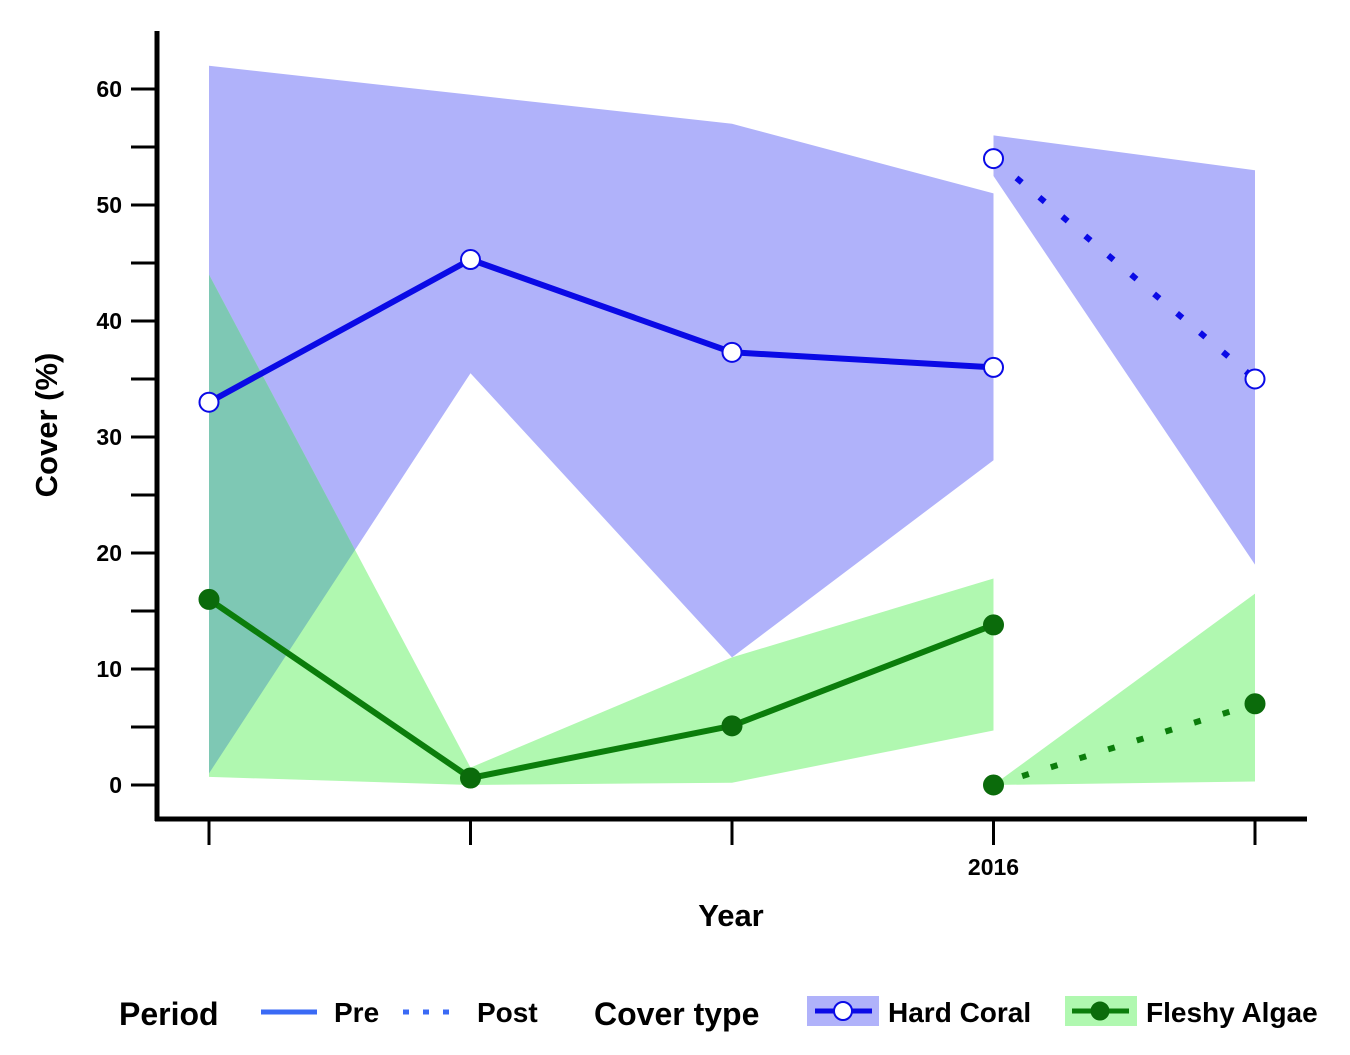  What do you see at coordinates (169, 1014) in the screenshot?
I see `legend-title-period: Period` at bounding box center [169, 1014].